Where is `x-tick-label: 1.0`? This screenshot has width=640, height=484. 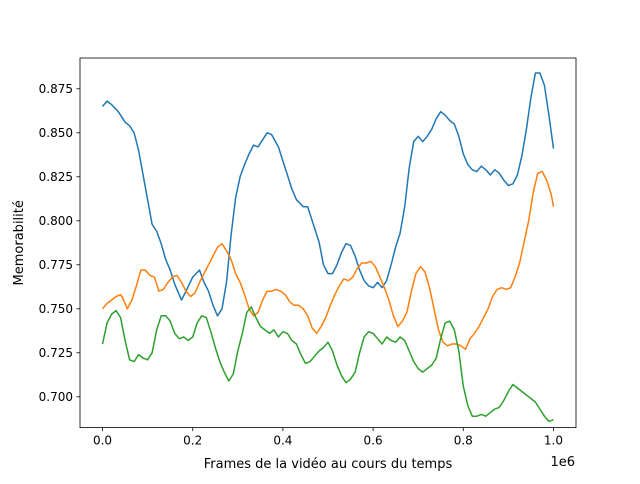 x-tick-label: 1.0 is located at coordinates (553, 441).